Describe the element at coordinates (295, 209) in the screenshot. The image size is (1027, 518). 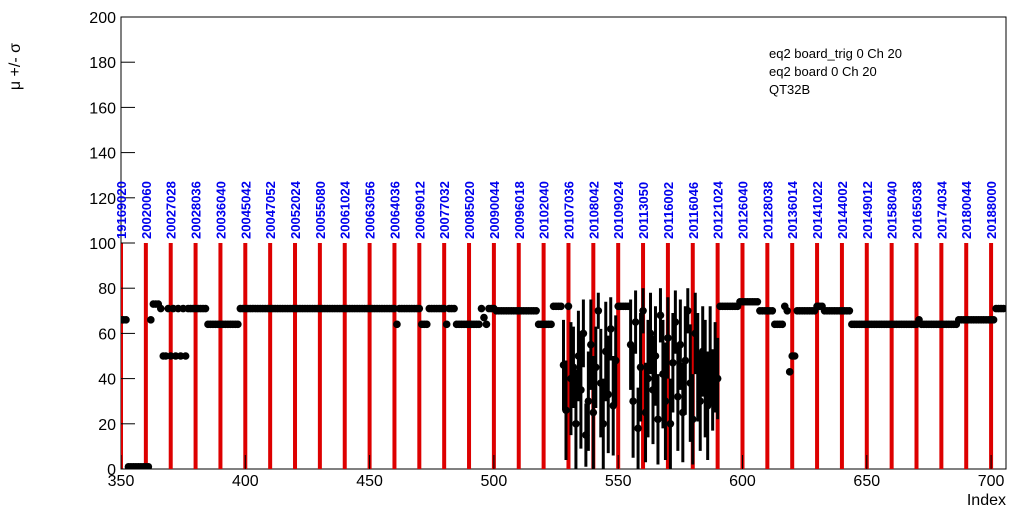
I see `marker-label: 20052024` at that location.